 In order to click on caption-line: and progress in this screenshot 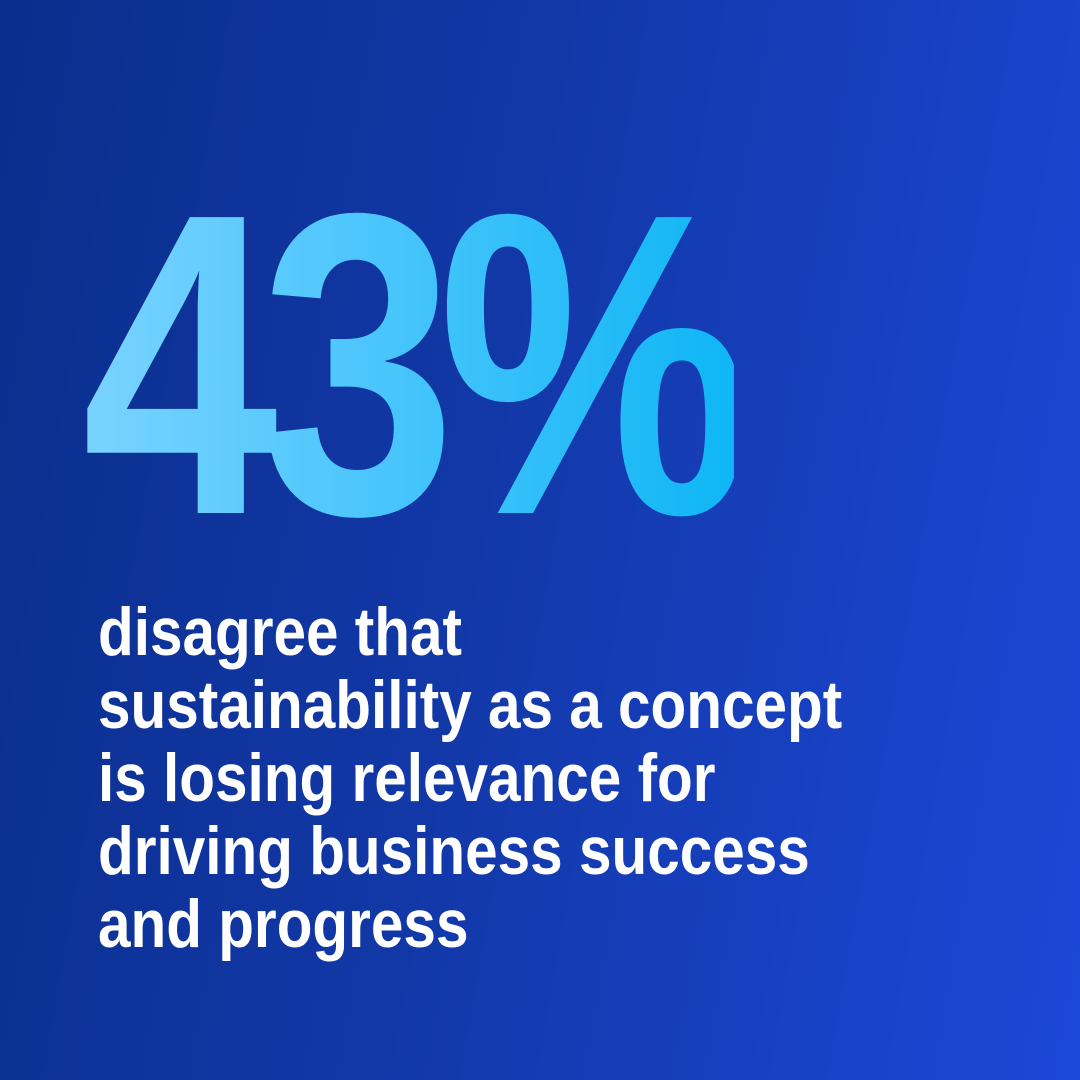, I will do `click(283, 924)`.